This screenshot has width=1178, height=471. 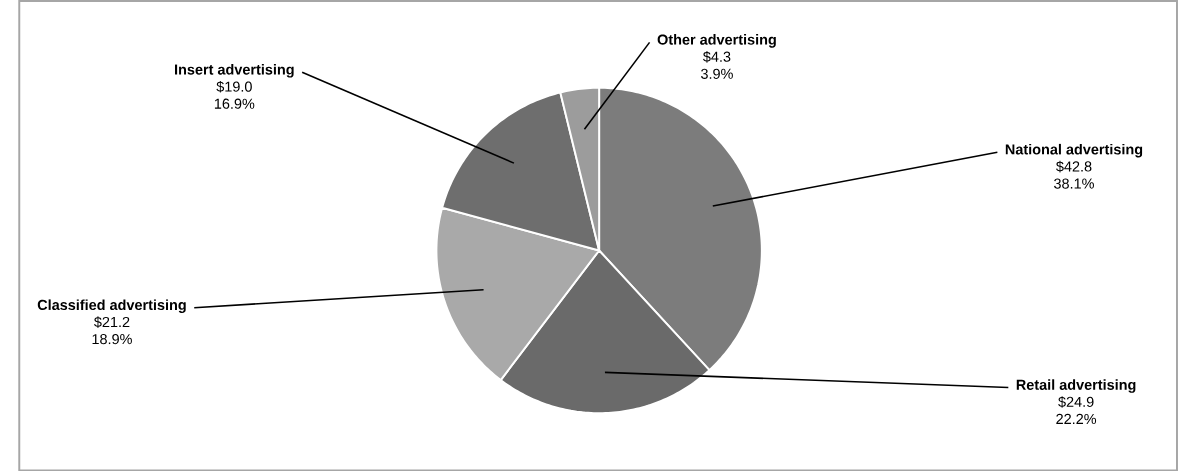 What do you see at coordinates (717, 56) in the screenshot?
I see `data-label: $4.3` at bounding box center [717, 56].